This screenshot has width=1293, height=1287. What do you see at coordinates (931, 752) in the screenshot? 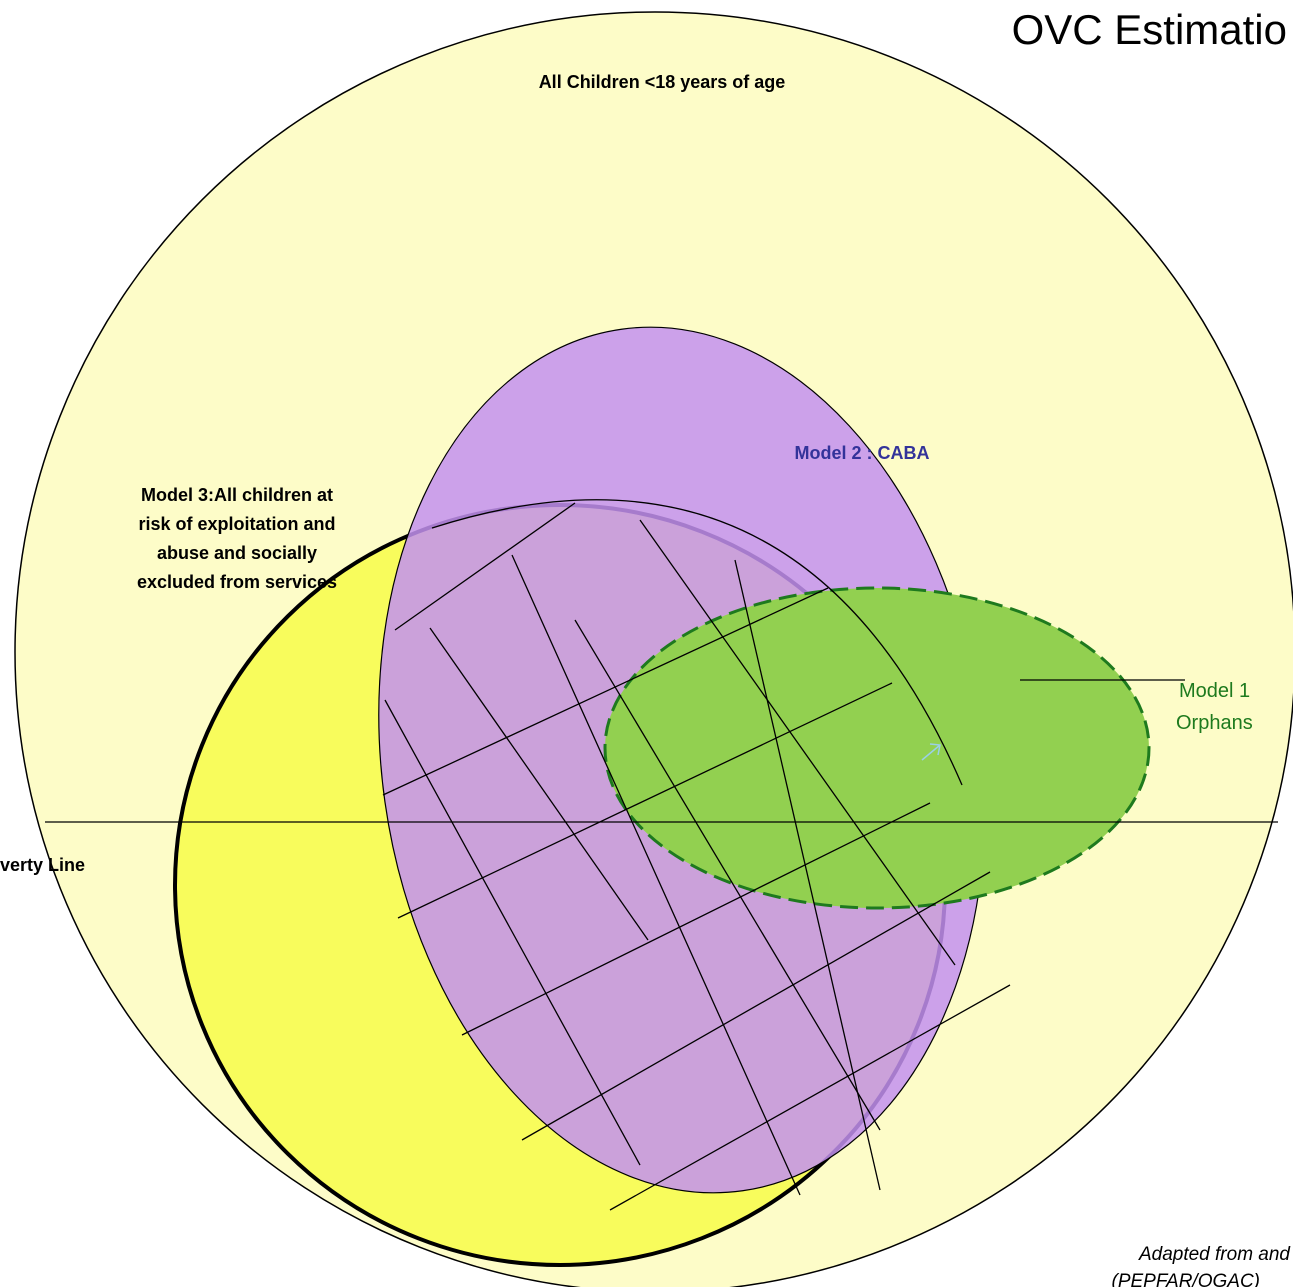
I see `arrow` at bounding box center [931, 752].